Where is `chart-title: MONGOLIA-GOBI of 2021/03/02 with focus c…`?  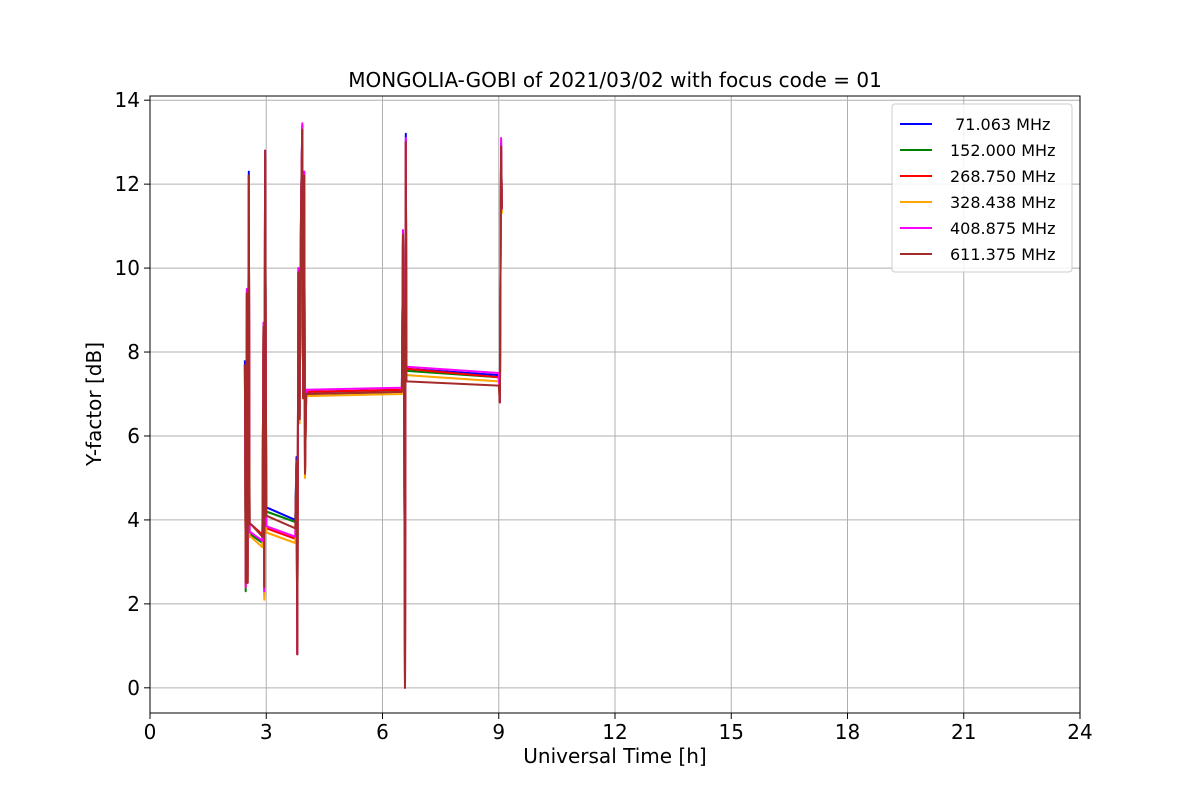 chart-title: MONGOLIA-GOBI of 2021/03/02 with focus c… is located at coordinates (615, 80).